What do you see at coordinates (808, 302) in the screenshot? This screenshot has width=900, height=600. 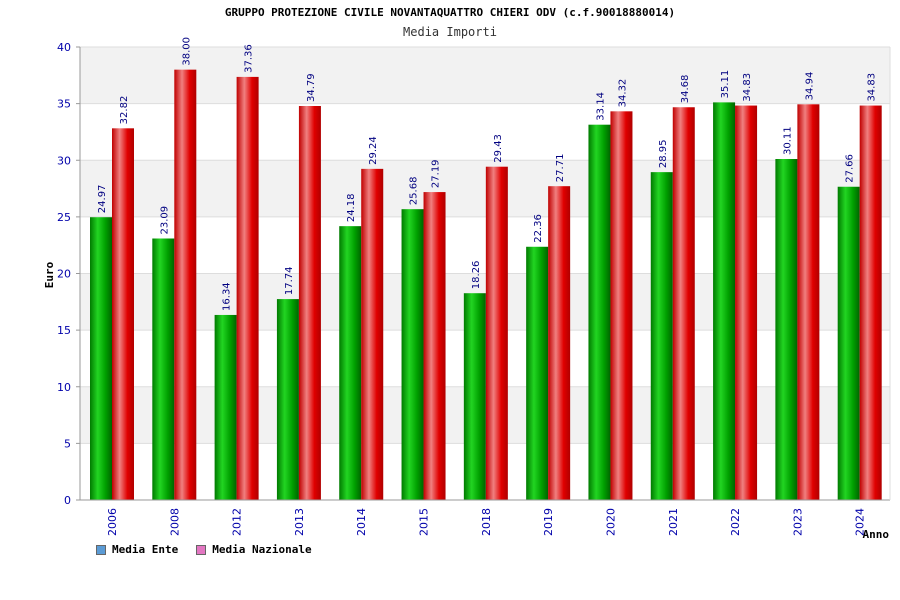 I see `bar-media-nazionale-2023` at bounding box center [808, 302].